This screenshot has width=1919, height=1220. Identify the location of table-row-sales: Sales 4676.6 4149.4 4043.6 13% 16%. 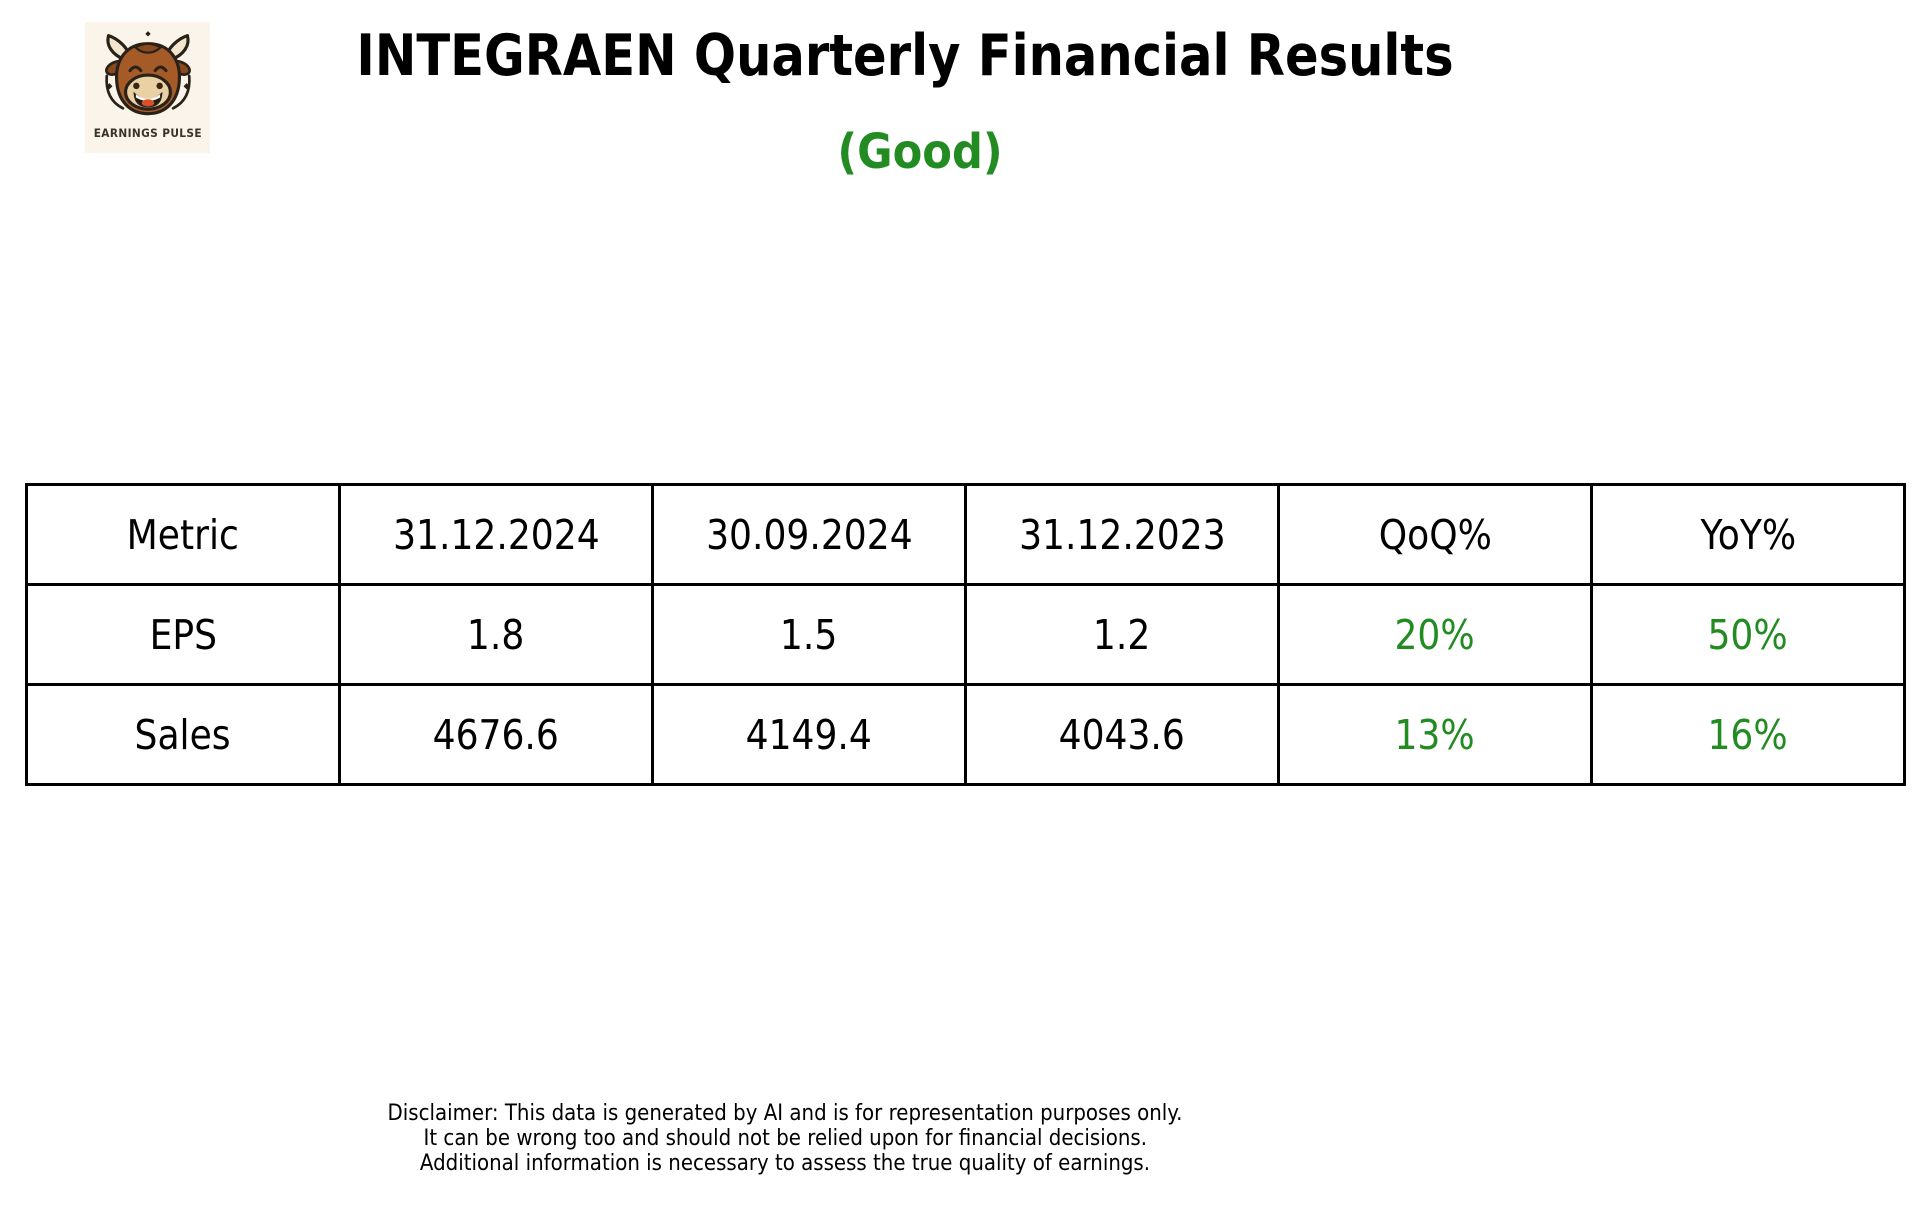
(965, 734).